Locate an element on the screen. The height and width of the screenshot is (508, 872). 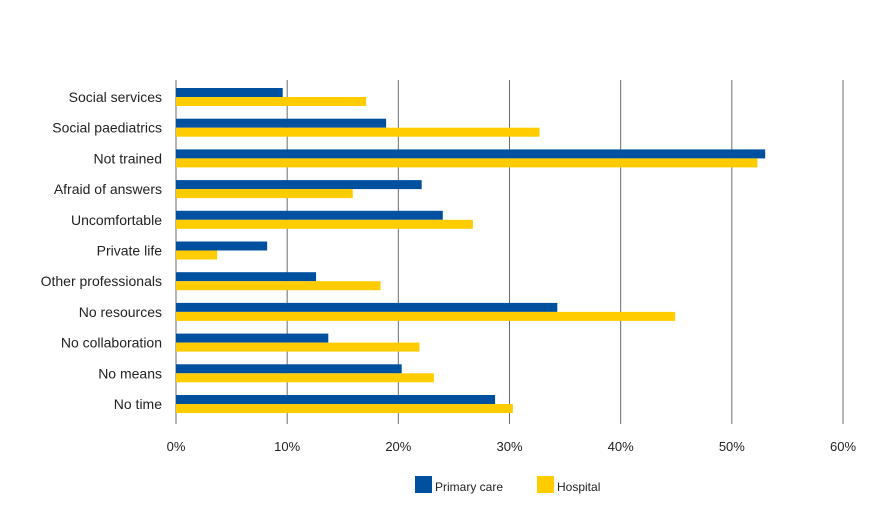
legend-label: Primary care is located at coordinates (469, 487).